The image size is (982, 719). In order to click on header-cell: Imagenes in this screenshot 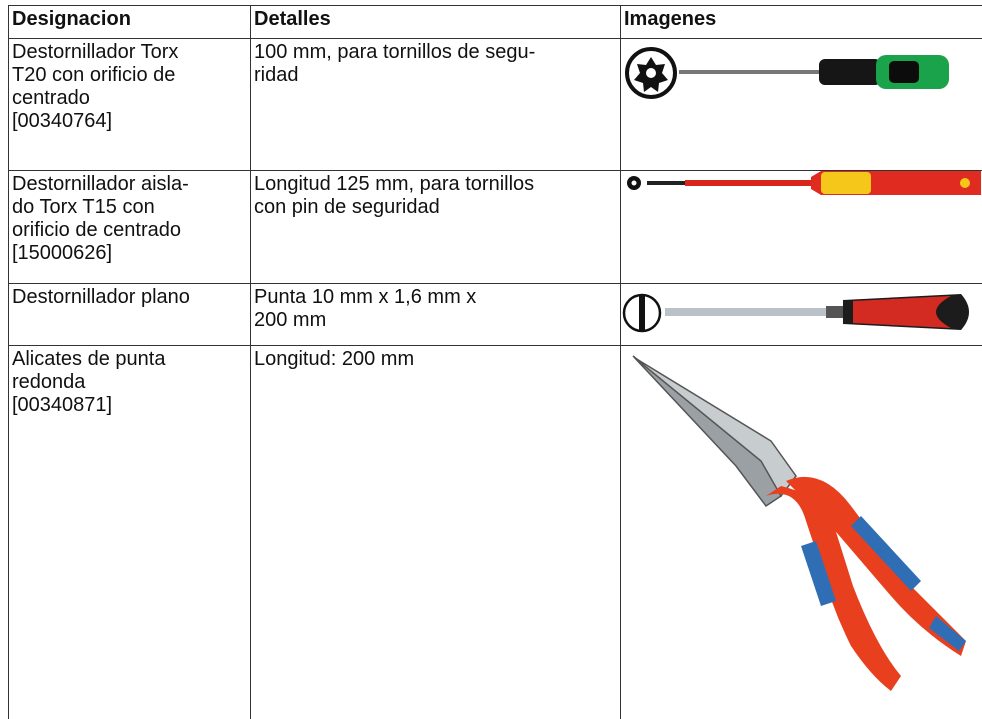, I will do `click(801, 21)`.